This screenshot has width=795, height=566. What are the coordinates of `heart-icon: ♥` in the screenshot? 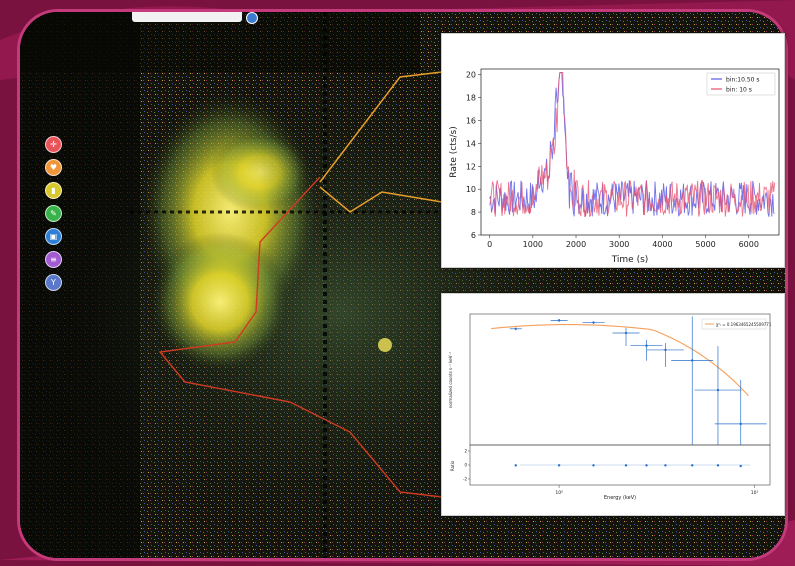 It's located at (53, 167).